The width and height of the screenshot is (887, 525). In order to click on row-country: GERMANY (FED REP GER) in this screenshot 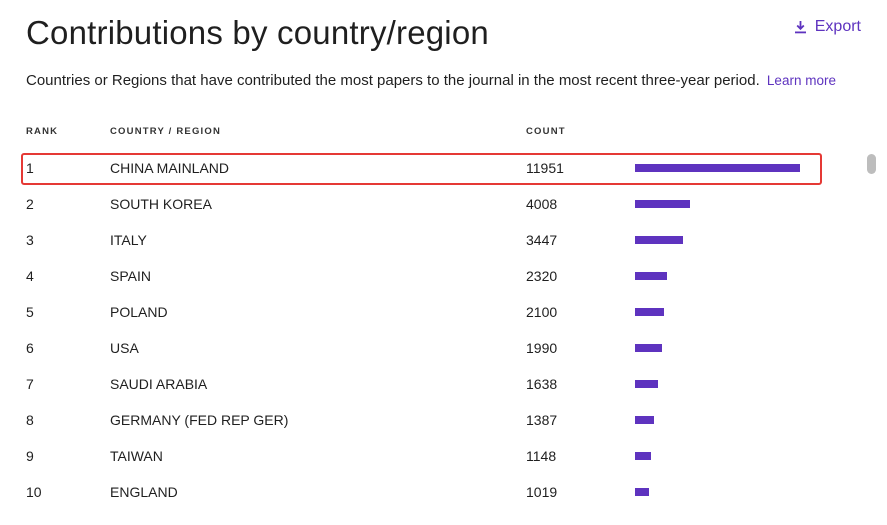, I will do `click(199, 420)`.